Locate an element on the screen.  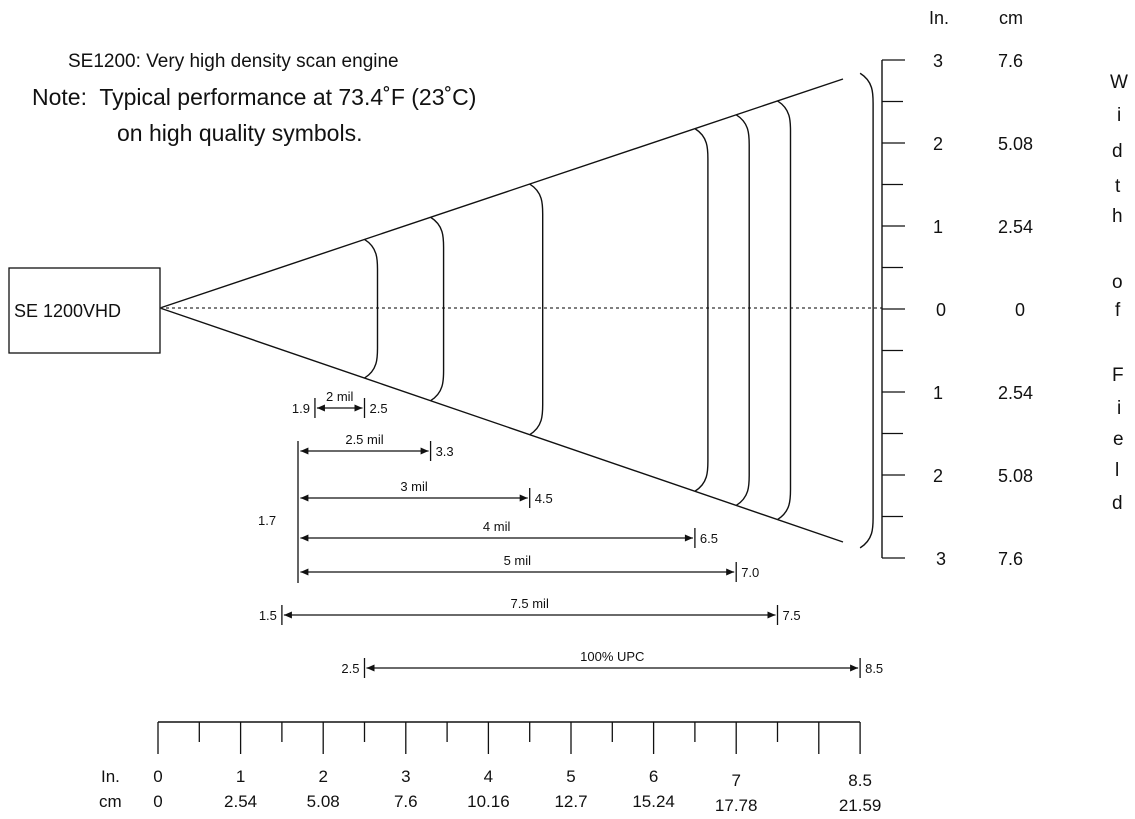
width-label-in: 3 is located at coordinates (938, 61).